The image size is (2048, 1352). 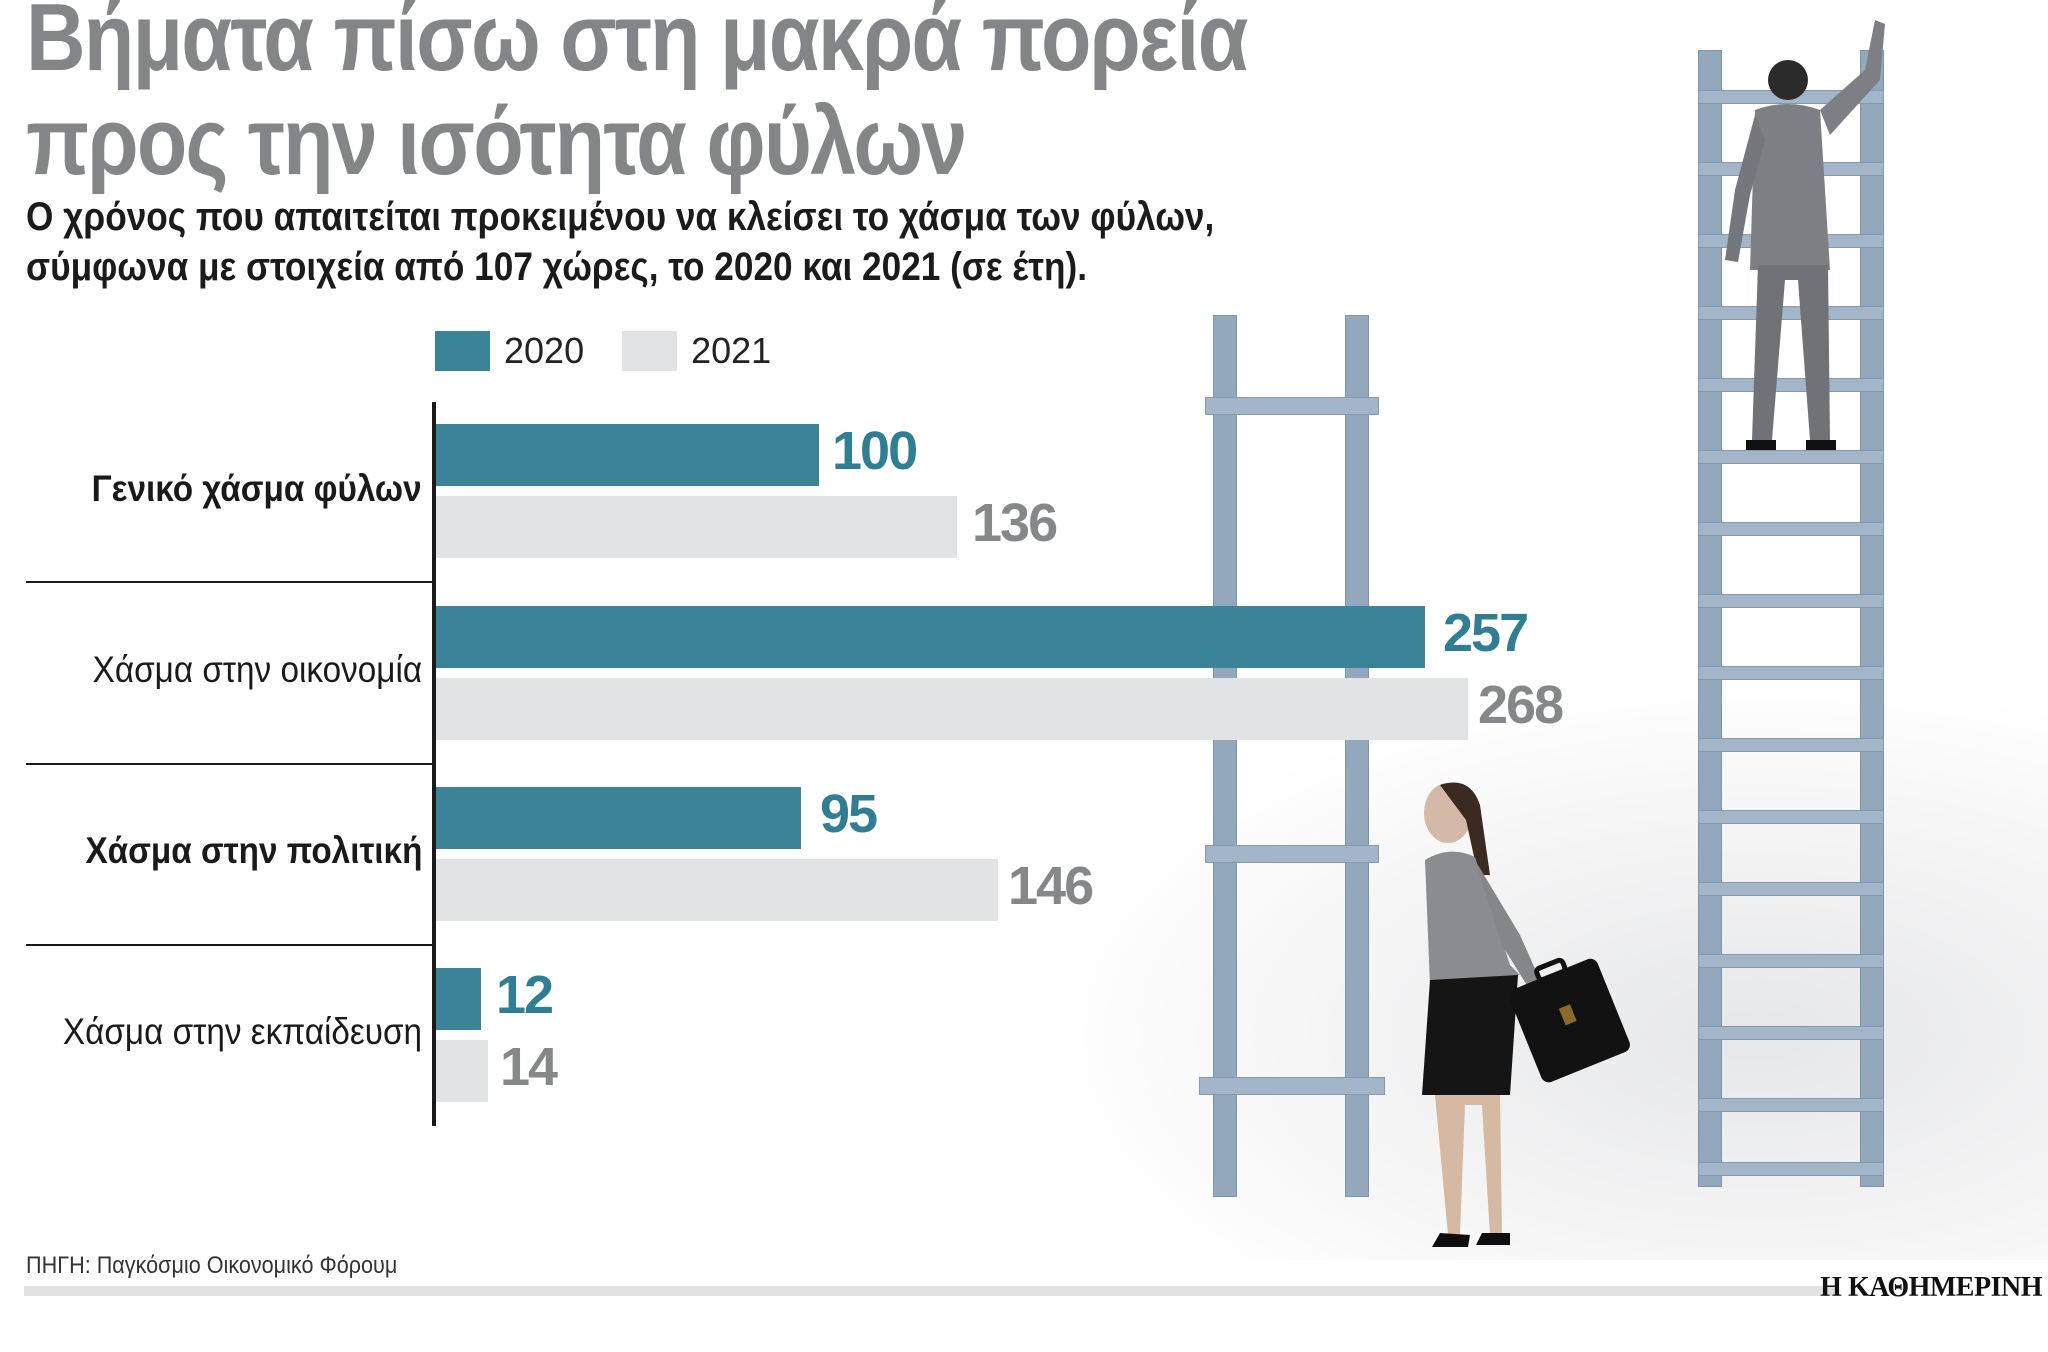 What do you see at coordinates (1015, 523) in the screenshot?
I see `value-general-2021: 136` at bounding box center [1015, 523].